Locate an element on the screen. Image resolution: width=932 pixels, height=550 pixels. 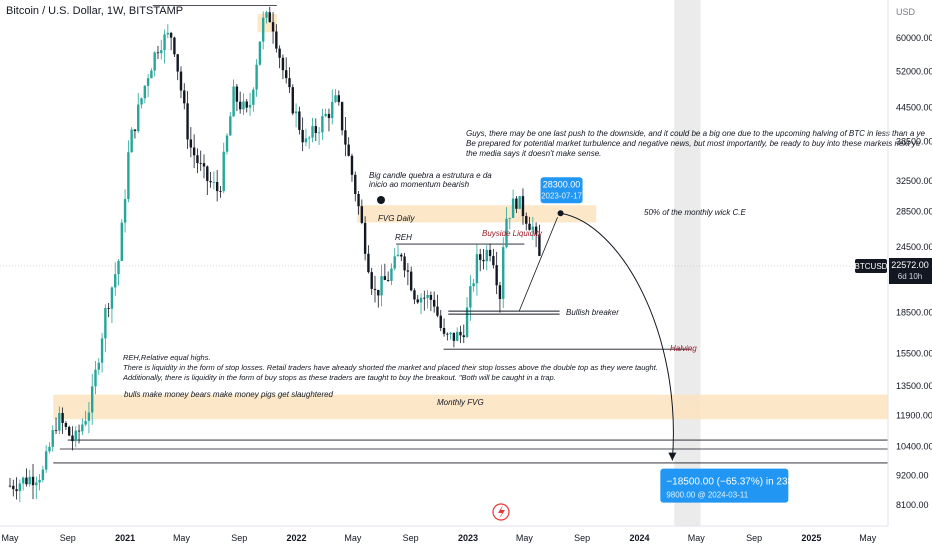
lightning-icon-glyph is located at coordinates (501, 512).